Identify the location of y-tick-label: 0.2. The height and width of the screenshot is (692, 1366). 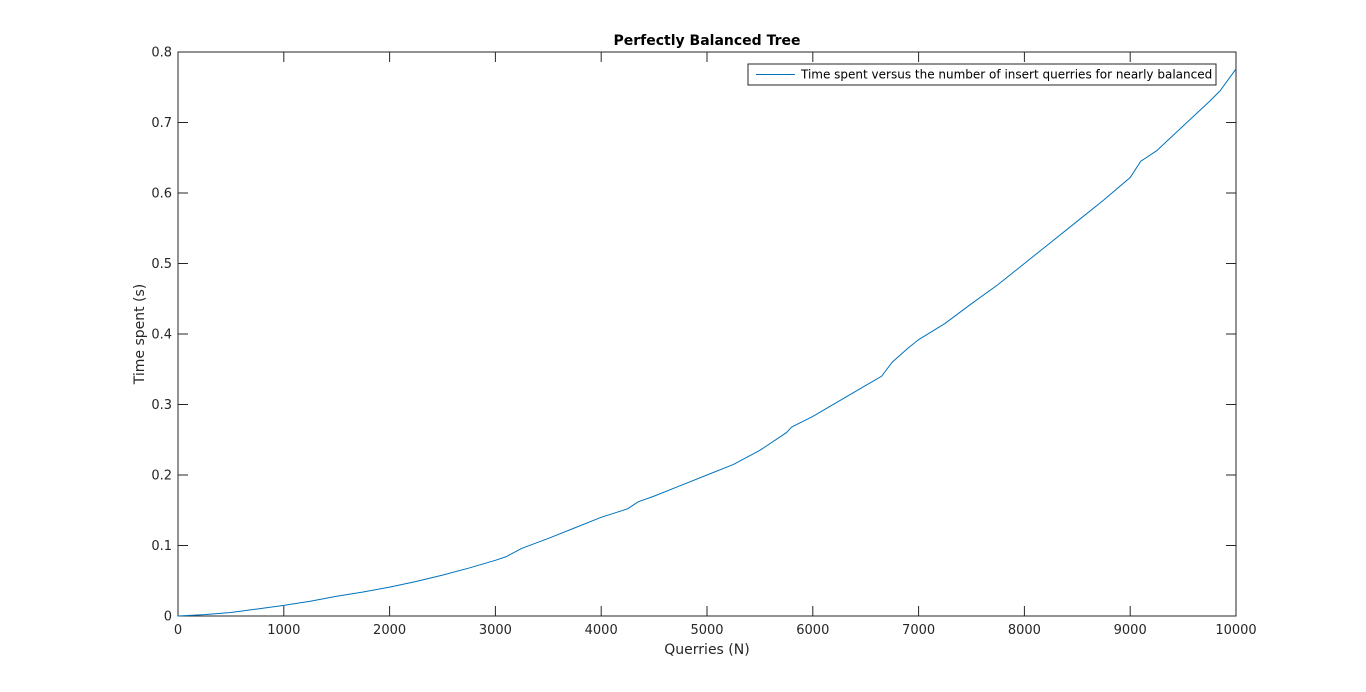
(161, 476).